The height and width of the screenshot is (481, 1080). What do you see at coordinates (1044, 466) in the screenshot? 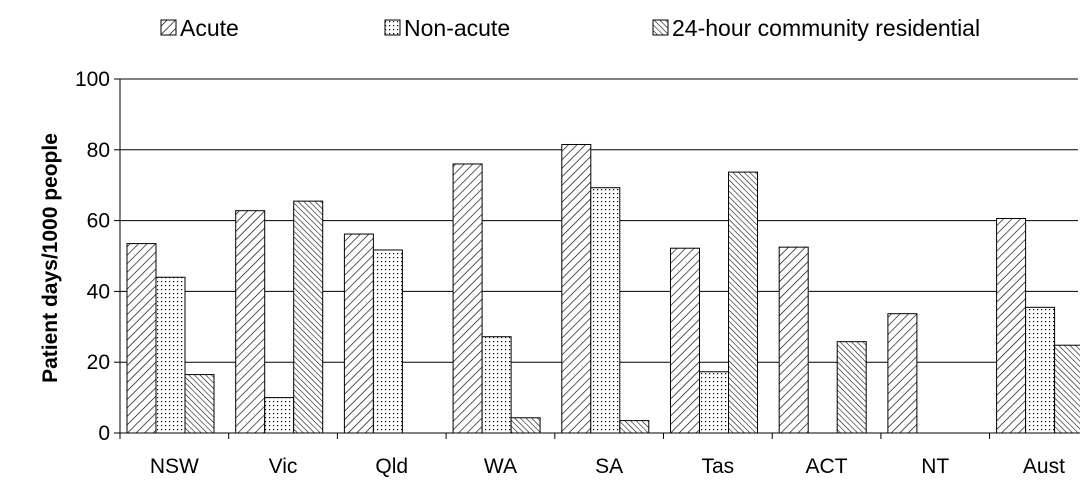
I see `x-tick-label: Aust` at bounding box center [1044, 466].